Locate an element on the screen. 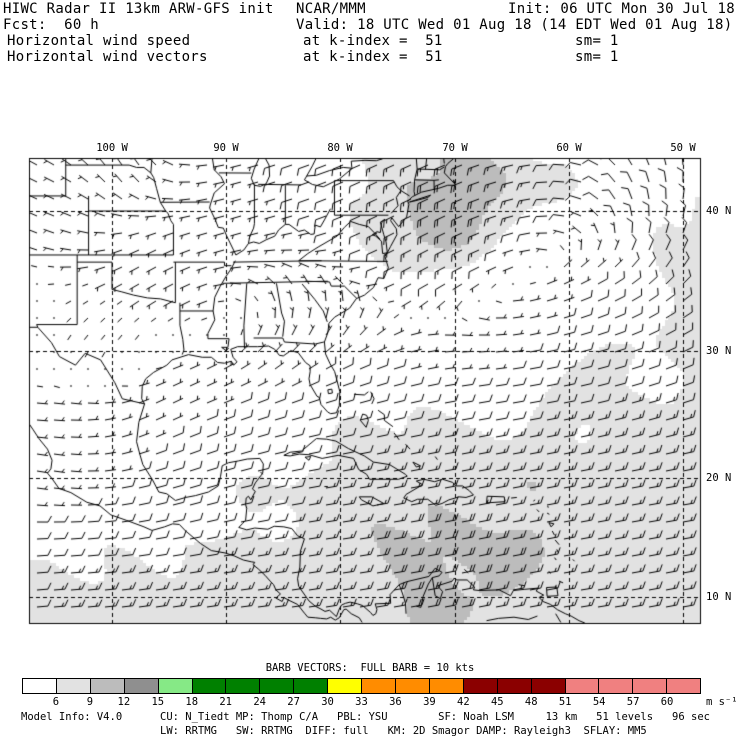  lon-tick-label: 100 W is located at coordinates (112, 148).